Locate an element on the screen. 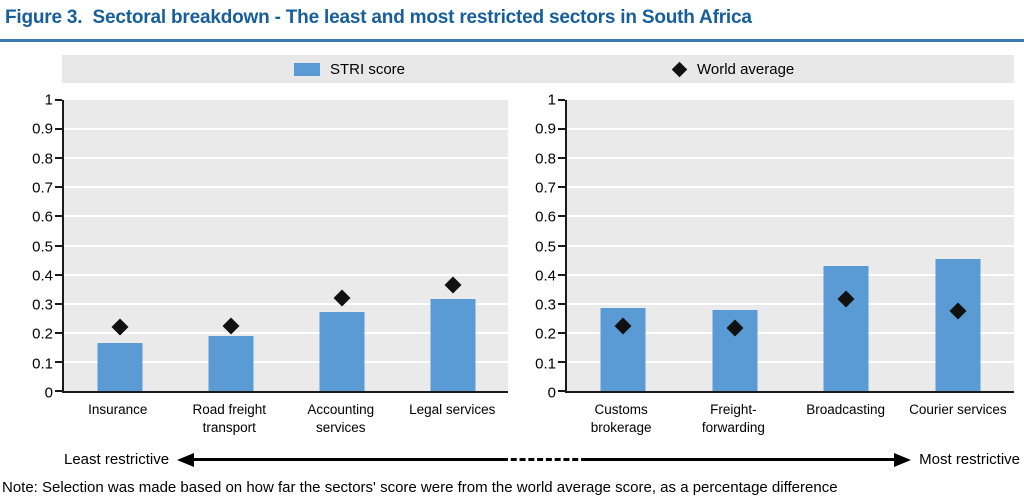 Image resolution: width=1024 pixels, height=501 pixels. x-category-label: Courier services is located at coordinates (958, 409).